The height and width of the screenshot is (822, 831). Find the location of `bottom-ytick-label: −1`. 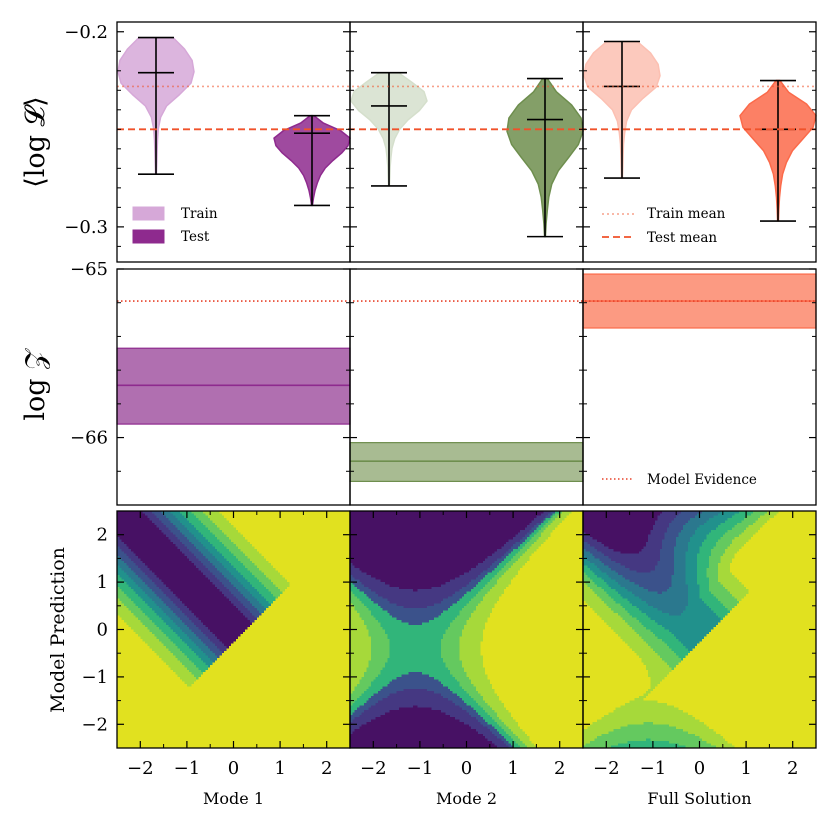

bottom-ytick-label: −1 is located at coordinates (94, 677).